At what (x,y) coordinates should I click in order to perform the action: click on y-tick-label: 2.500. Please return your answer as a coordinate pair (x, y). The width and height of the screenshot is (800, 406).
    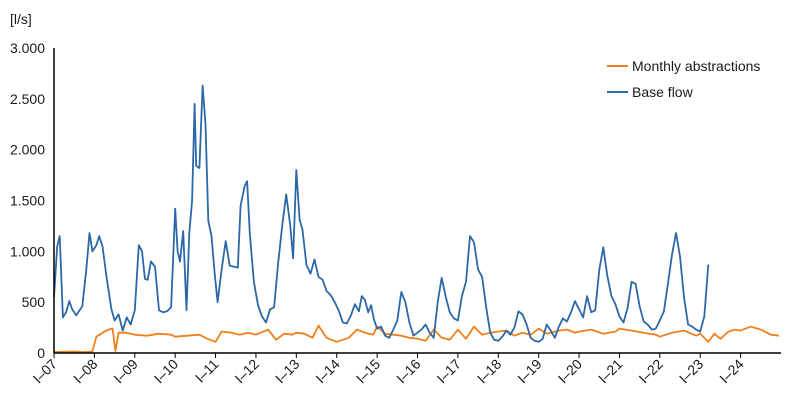
    Looking at the image, I should click on (27, 99).